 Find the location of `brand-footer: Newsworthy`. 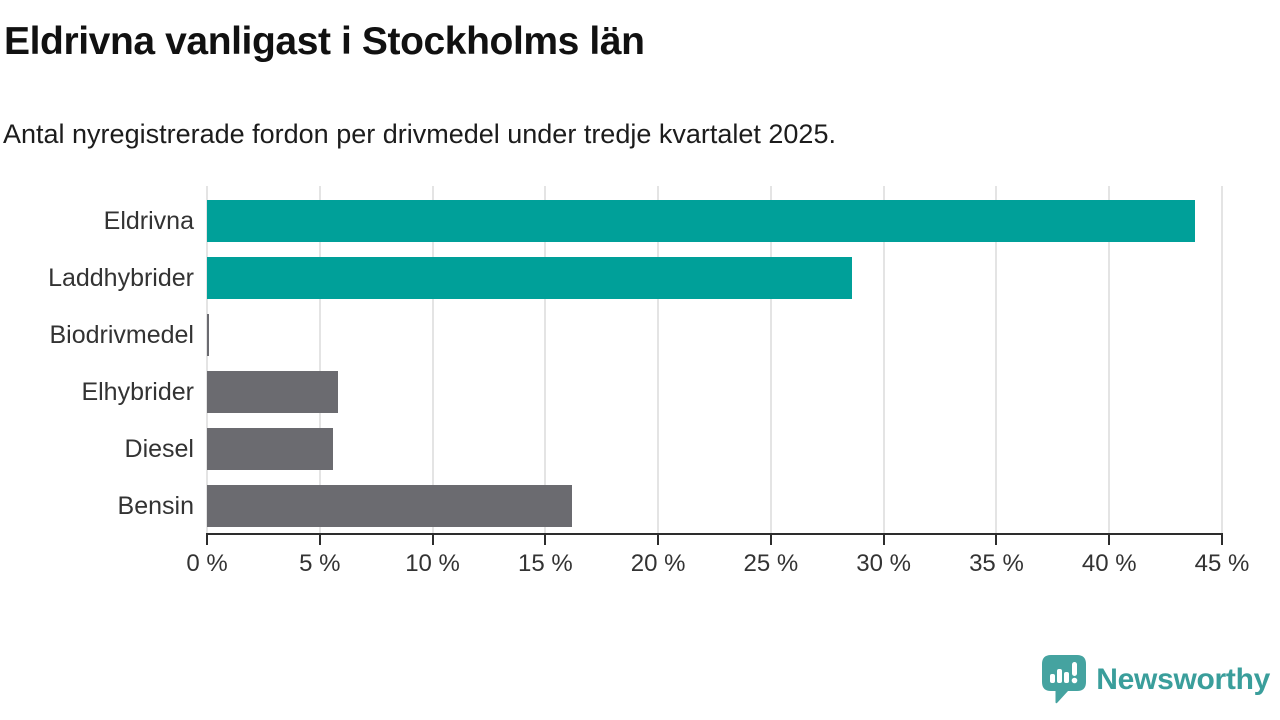

brand-footer: Newsworthy is located at coordinates (1155, 679).